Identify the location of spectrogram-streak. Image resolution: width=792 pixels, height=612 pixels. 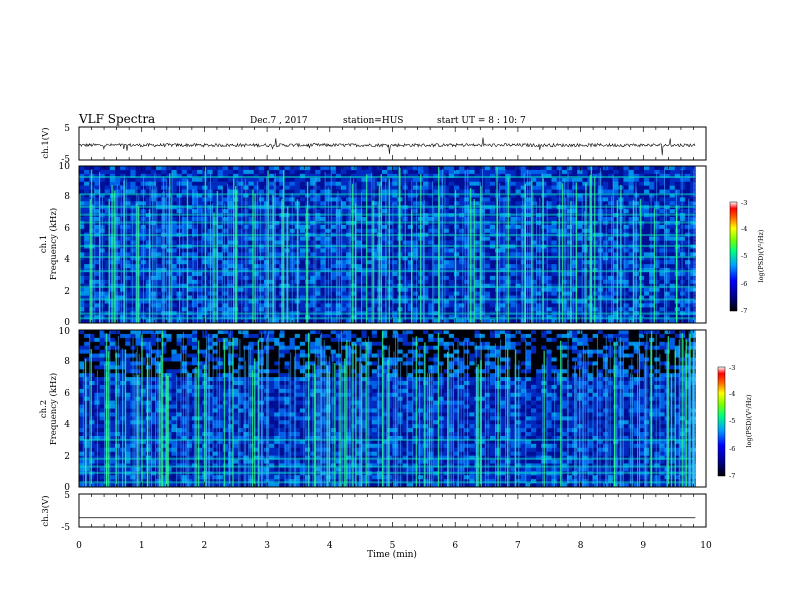
(143, 250).